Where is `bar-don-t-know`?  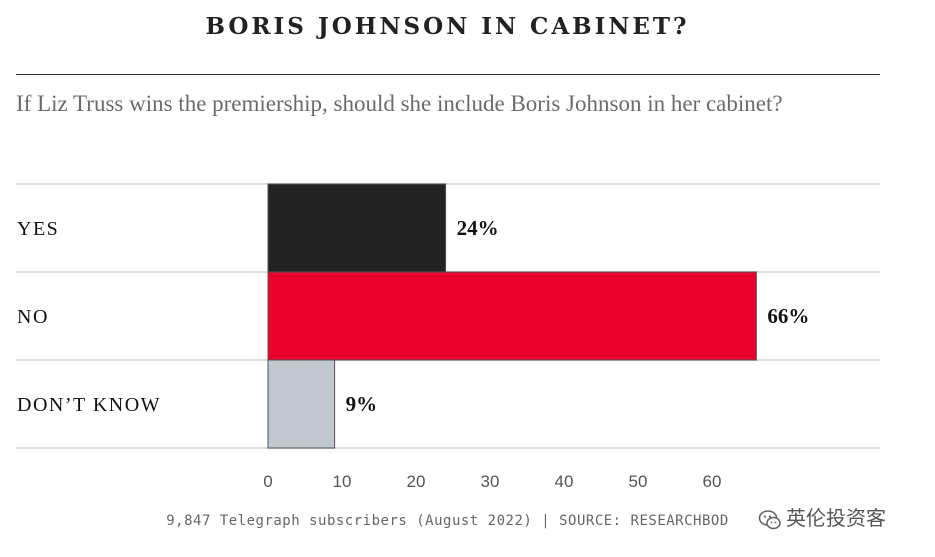
bar-don-t-know is located at coordinates (301, 404).